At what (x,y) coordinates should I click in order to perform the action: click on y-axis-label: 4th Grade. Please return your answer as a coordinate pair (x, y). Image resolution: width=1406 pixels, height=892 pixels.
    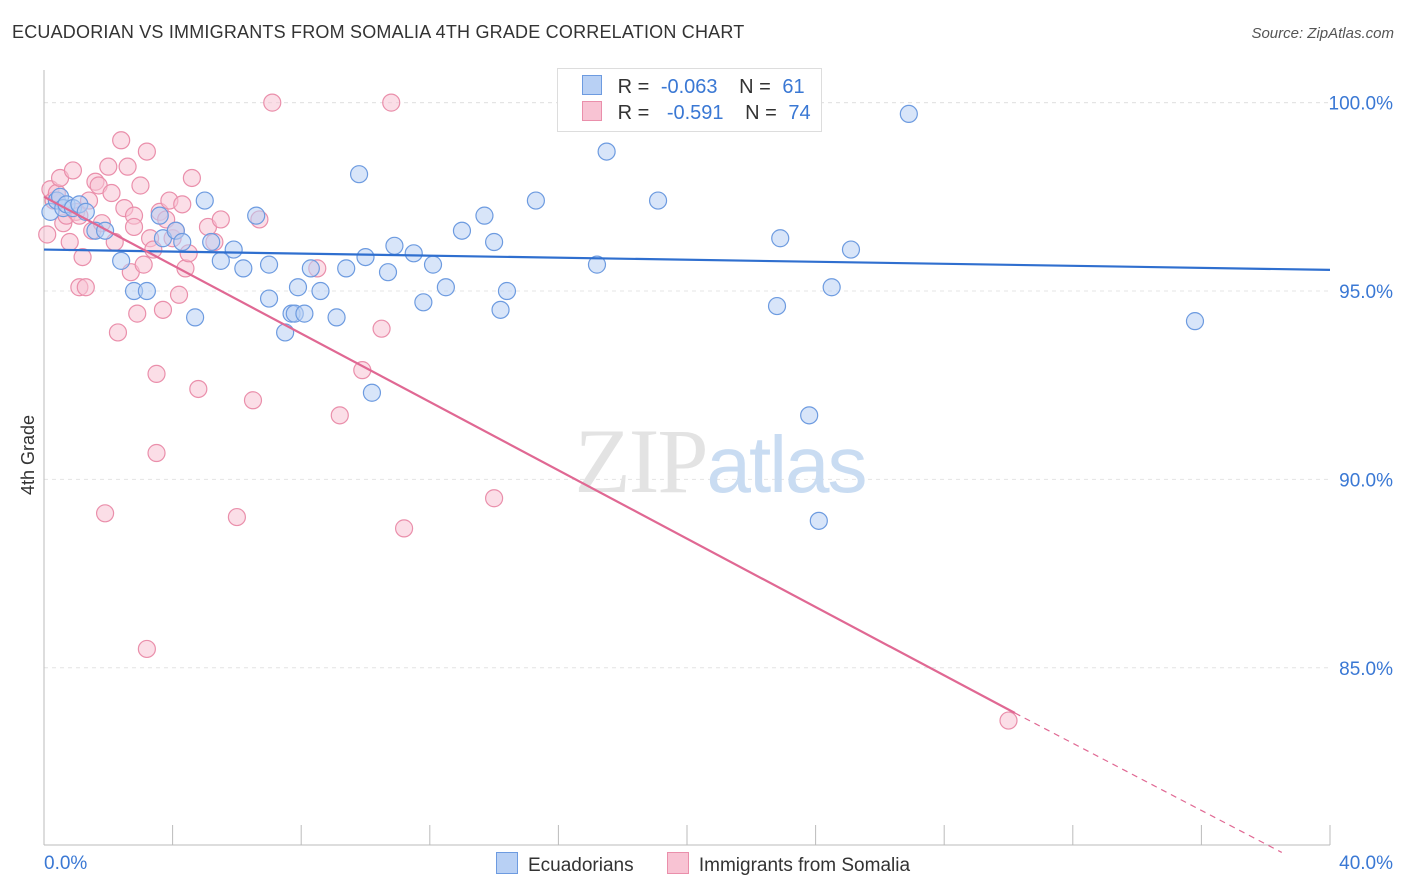
    Looking at the image, I should click on (28, 455).